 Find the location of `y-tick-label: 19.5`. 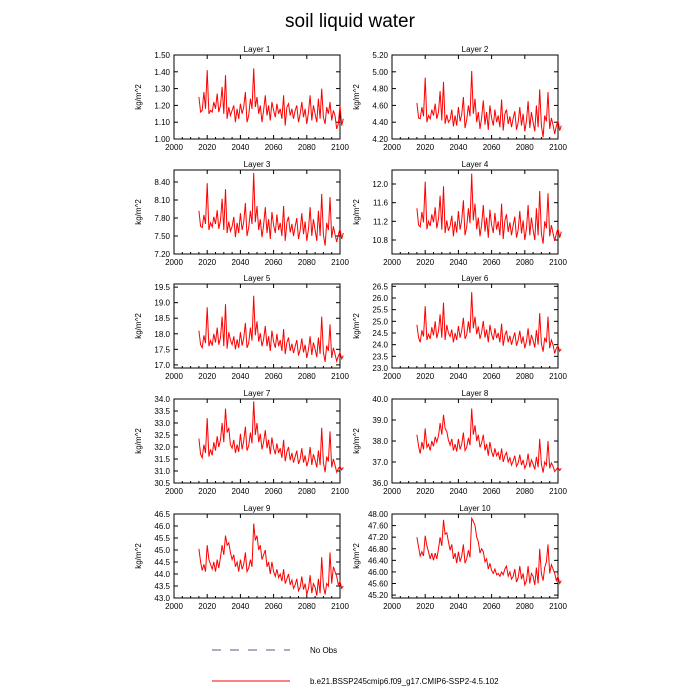

y-tick-label: 19.5 is located at coordinates (162, 287).